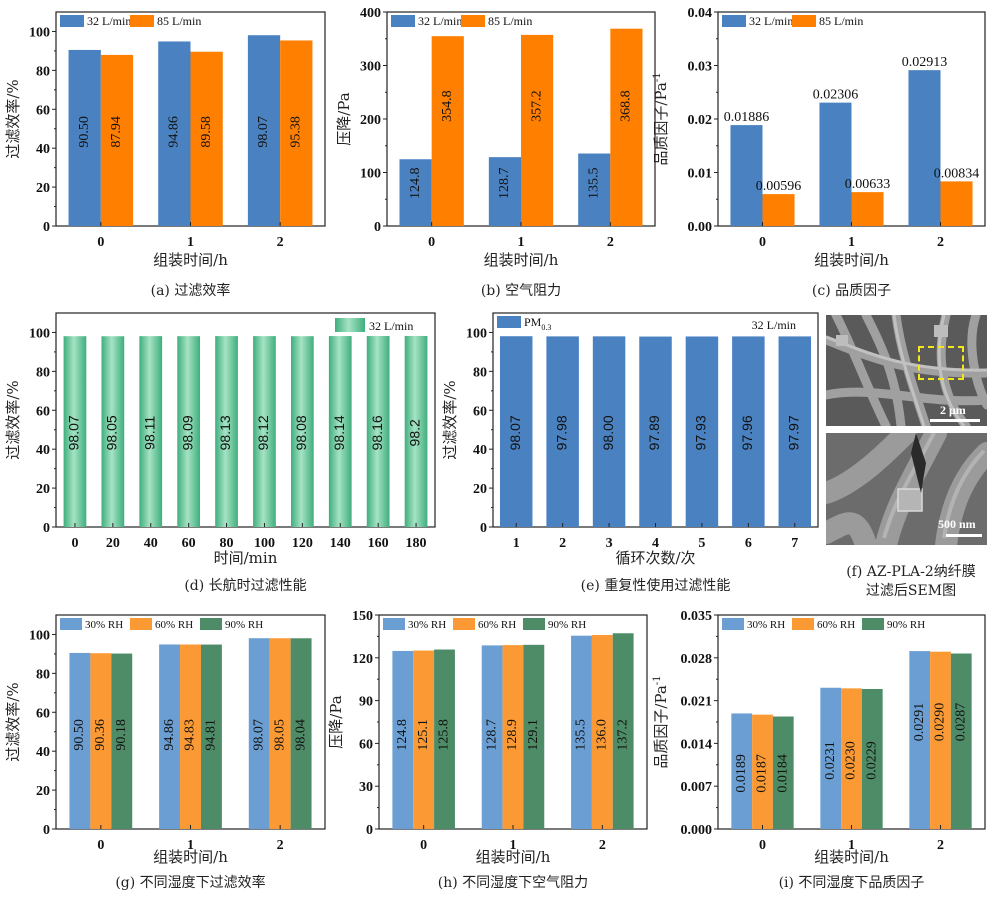 This screenshot has width=999, height=906. Describe the element at coordinates (370, 13) in the screenshot. I see `y-tick-label: 400` at that location.